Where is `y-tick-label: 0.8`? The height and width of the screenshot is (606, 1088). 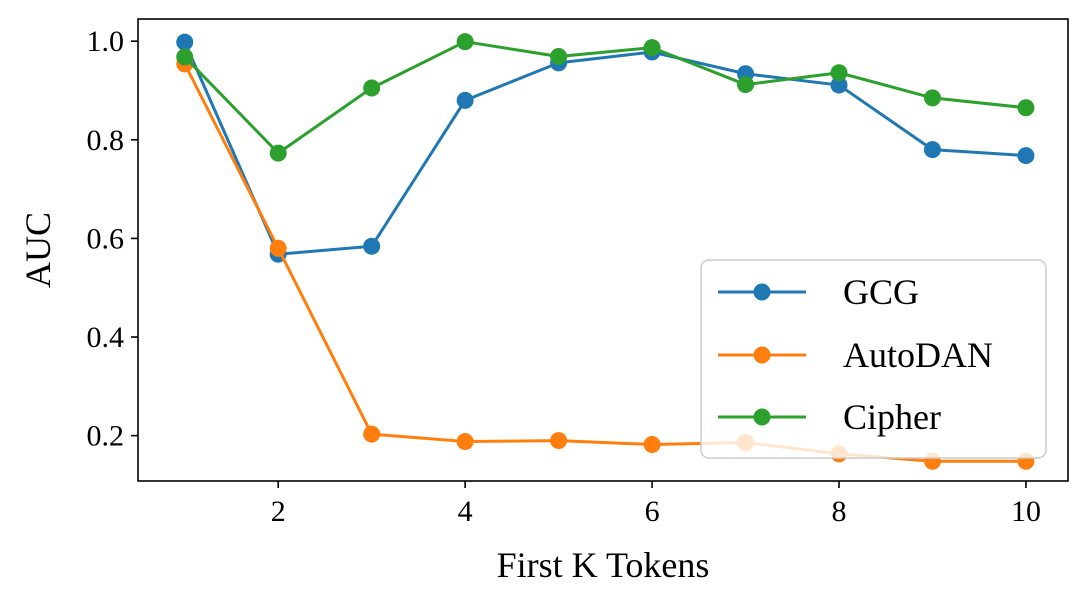
y-tick-label: 0.8 is located at coordinates (106, 140).